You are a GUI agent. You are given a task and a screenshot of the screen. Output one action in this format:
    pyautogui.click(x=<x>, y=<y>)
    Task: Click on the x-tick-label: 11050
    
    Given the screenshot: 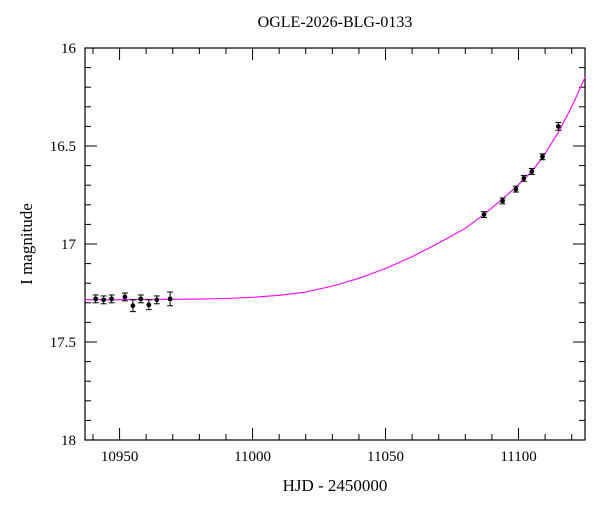 What is the action you would take?
    pyautogui.click(x=385, y=457)
    